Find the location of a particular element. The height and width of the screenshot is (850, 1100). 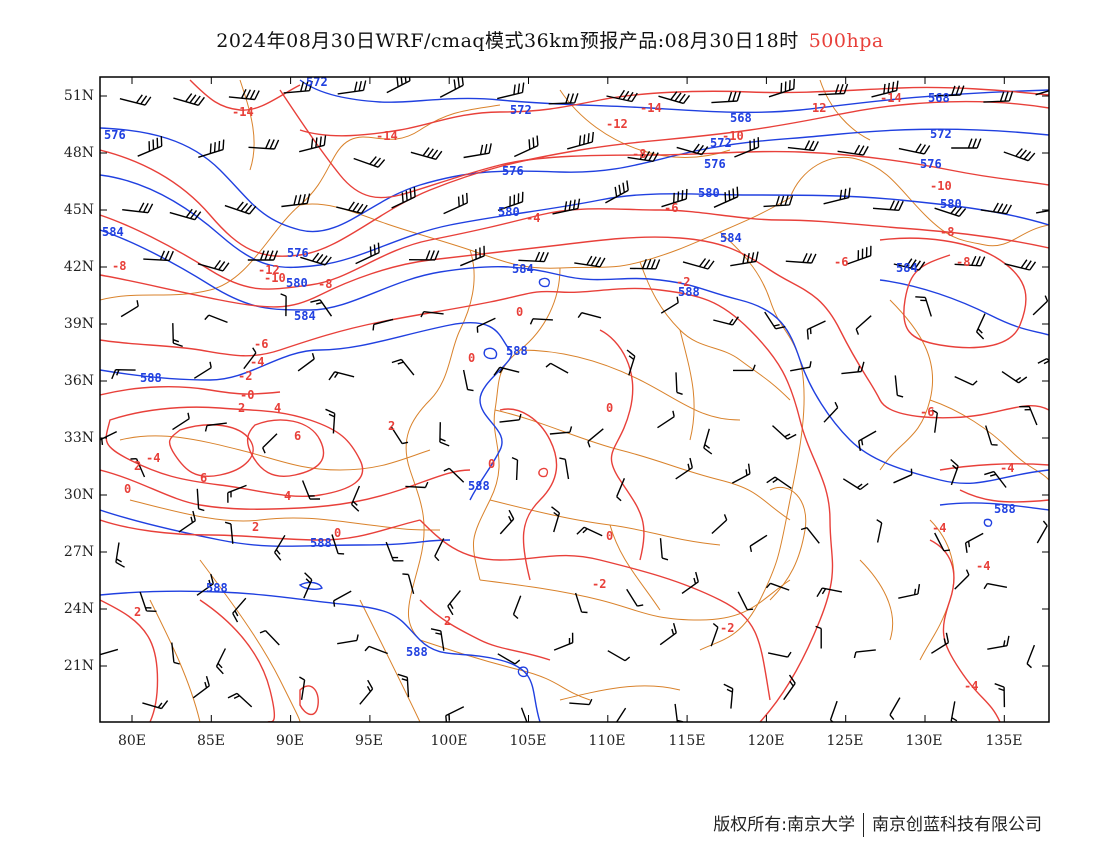

svg-text: 568 is located at coordinates (741, 118).